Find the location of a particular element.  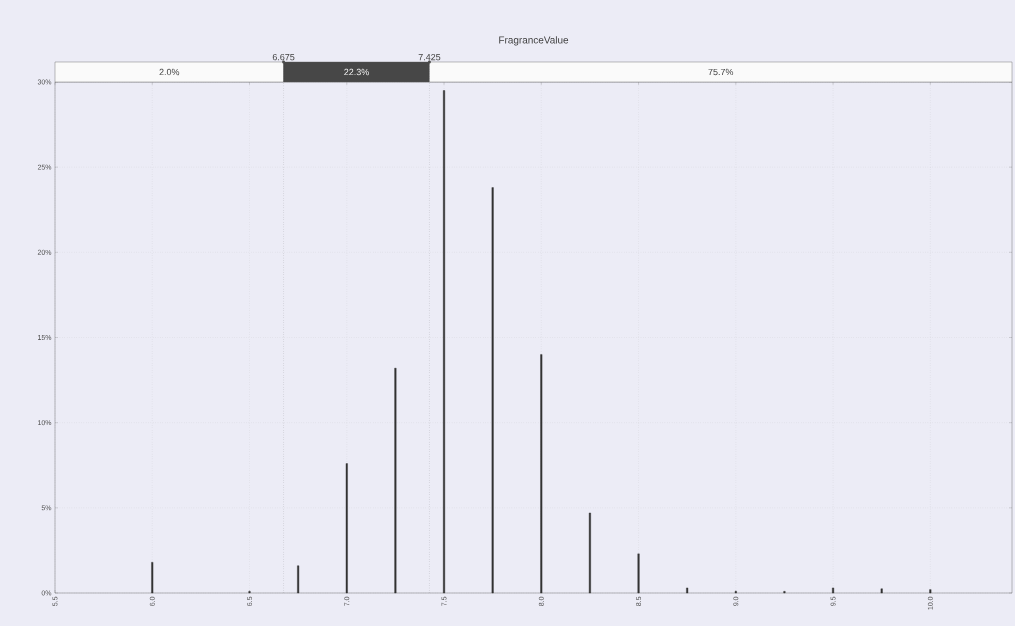

text: 22.3% is located at coordinates (356, 72).